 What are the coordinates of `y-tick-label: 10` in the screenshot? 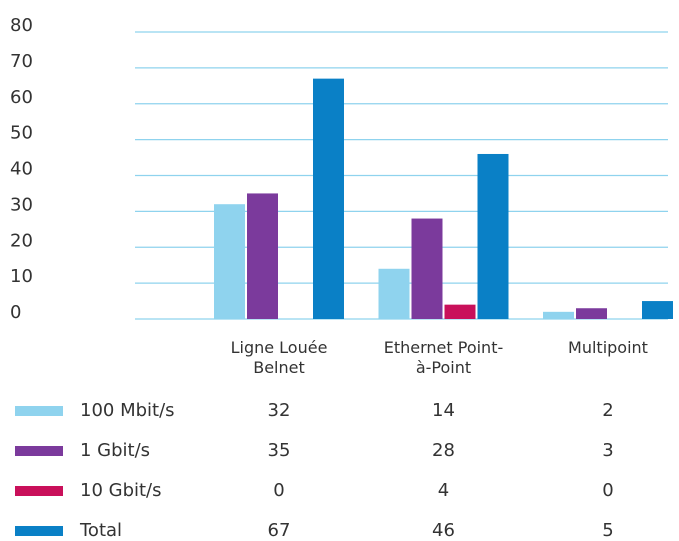 It's located at (21, 276).